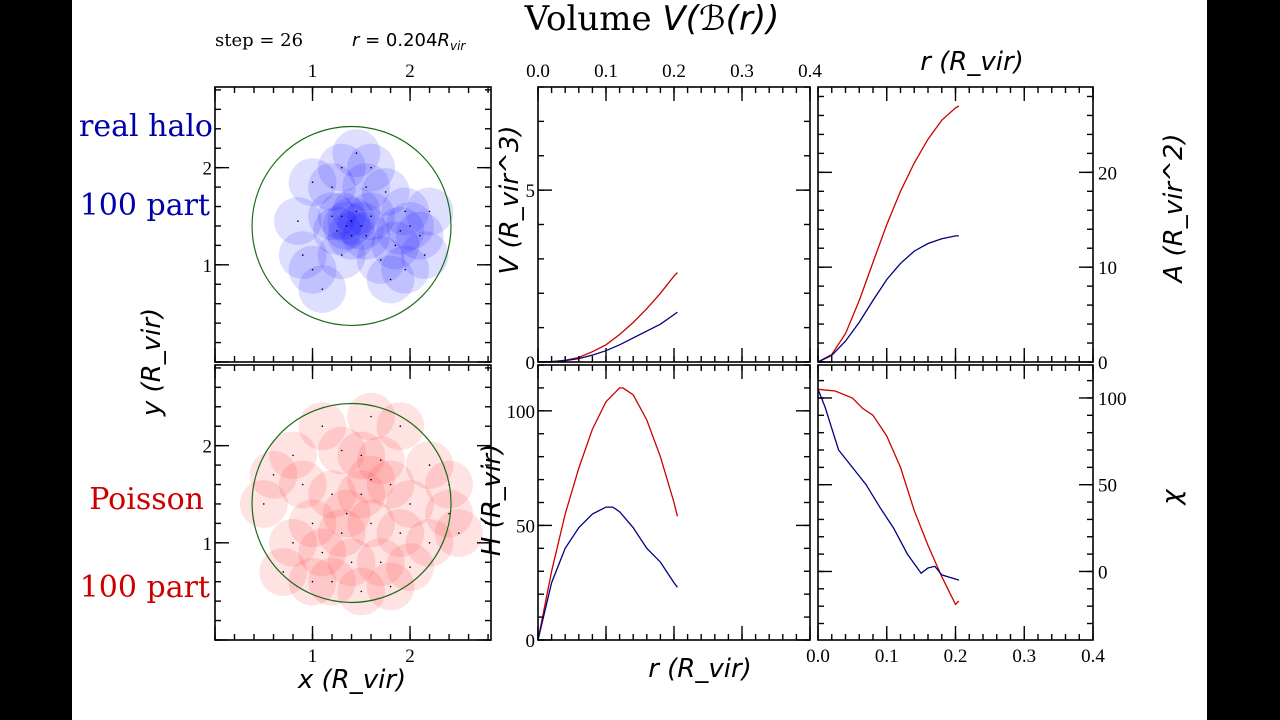 The width and height of the screenshot is (1280, 720). Describe the element at coordinates (1112, 399) in the screenshot. I see `y-tick-label: 100` at that location.